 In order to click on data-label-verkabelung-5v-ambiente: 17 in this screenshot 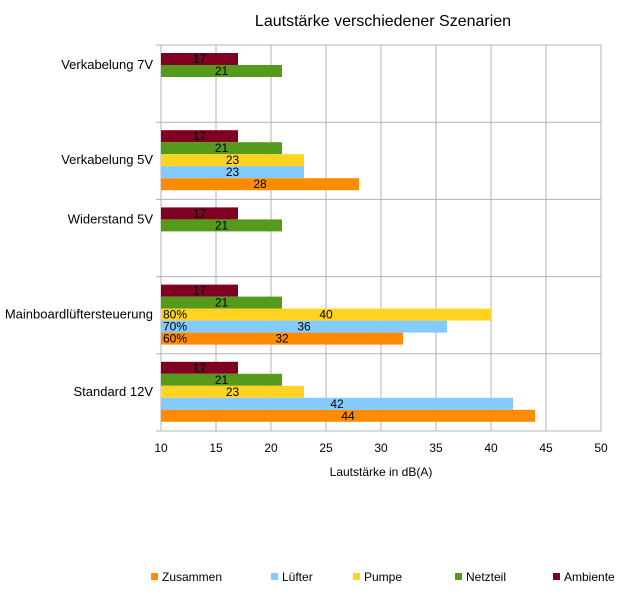, I will do `click(200, 136)`.